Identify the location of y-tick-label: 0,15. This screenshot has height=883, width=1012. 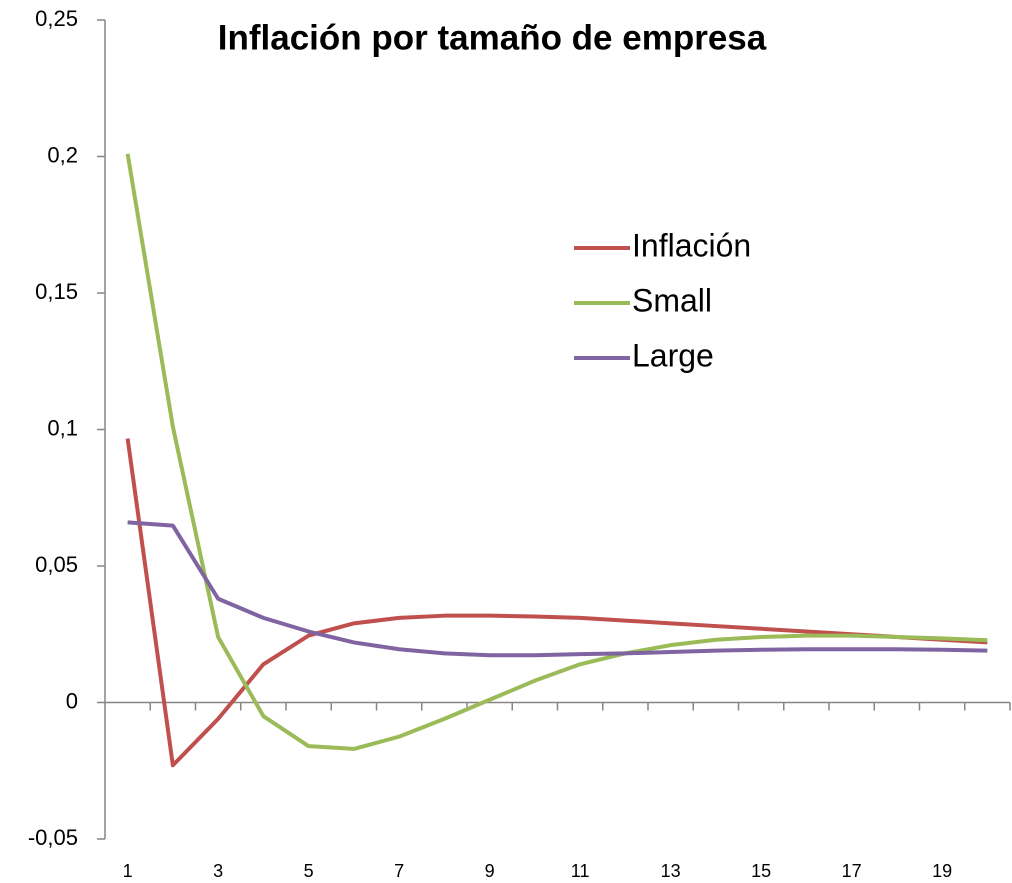
(56, 291).